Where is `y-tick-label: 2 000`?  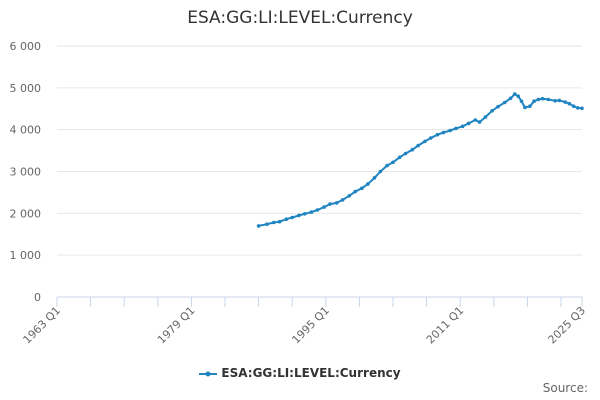
y-tick-label: 2 000 is located at coordinates (26, 213).